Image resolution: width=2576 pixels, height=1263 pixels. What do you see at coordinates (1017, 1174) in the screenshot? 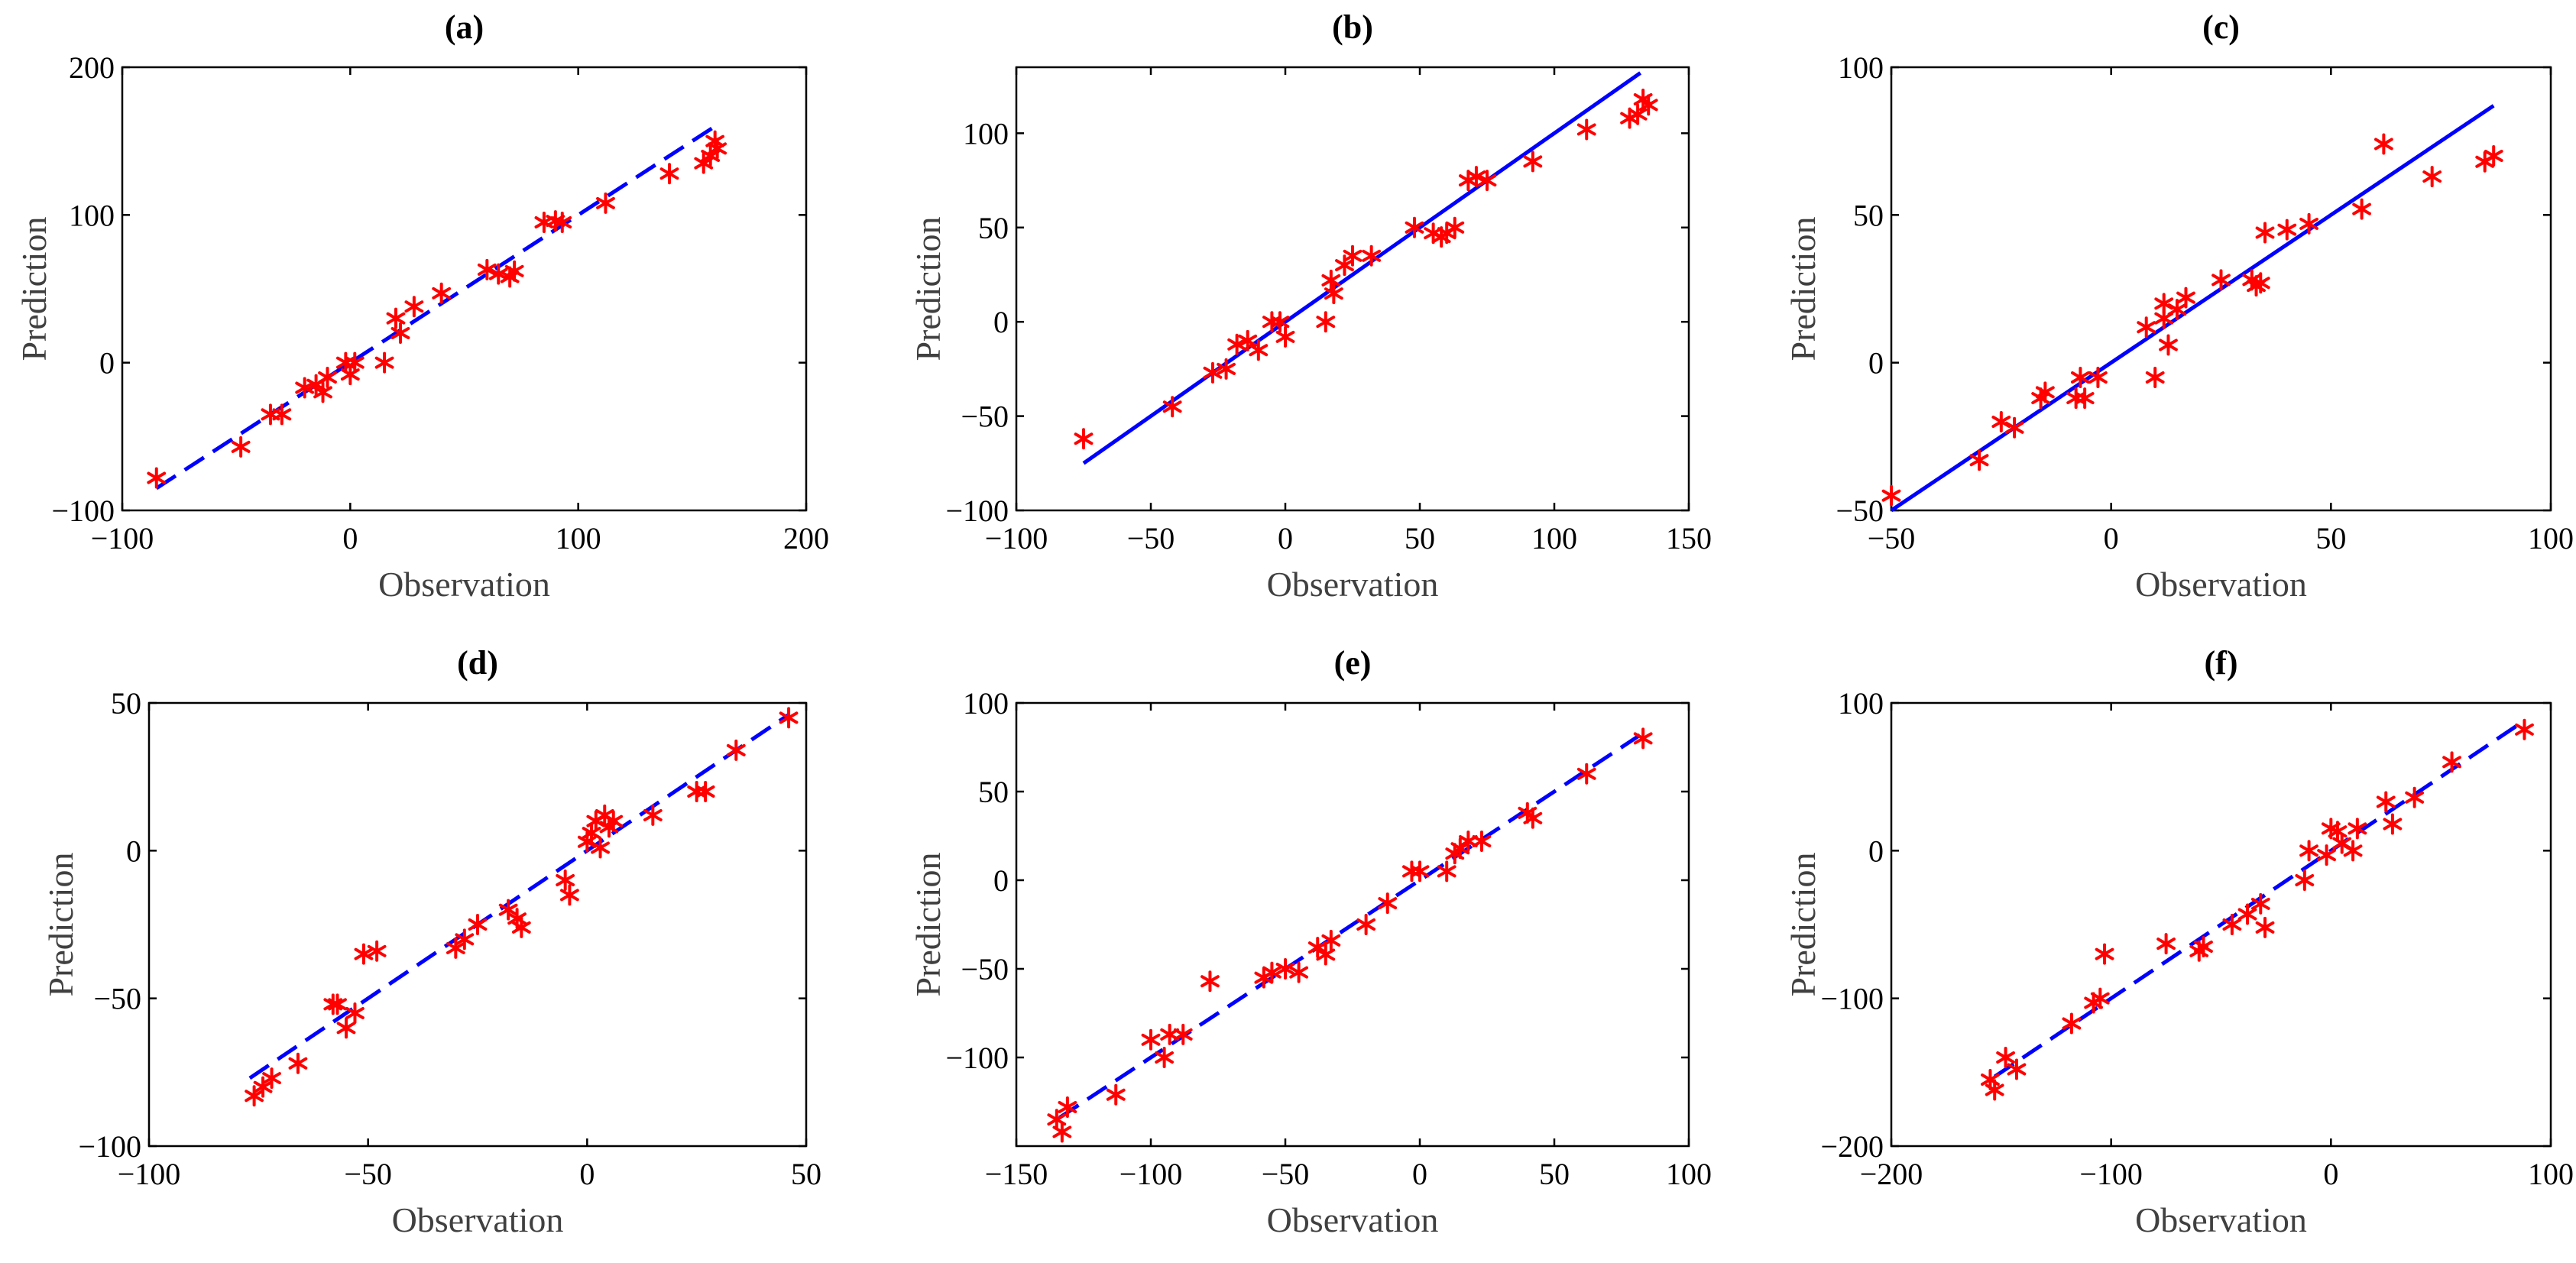
I see `x-tick-label: −150` at bounding box center [1017, 1174].